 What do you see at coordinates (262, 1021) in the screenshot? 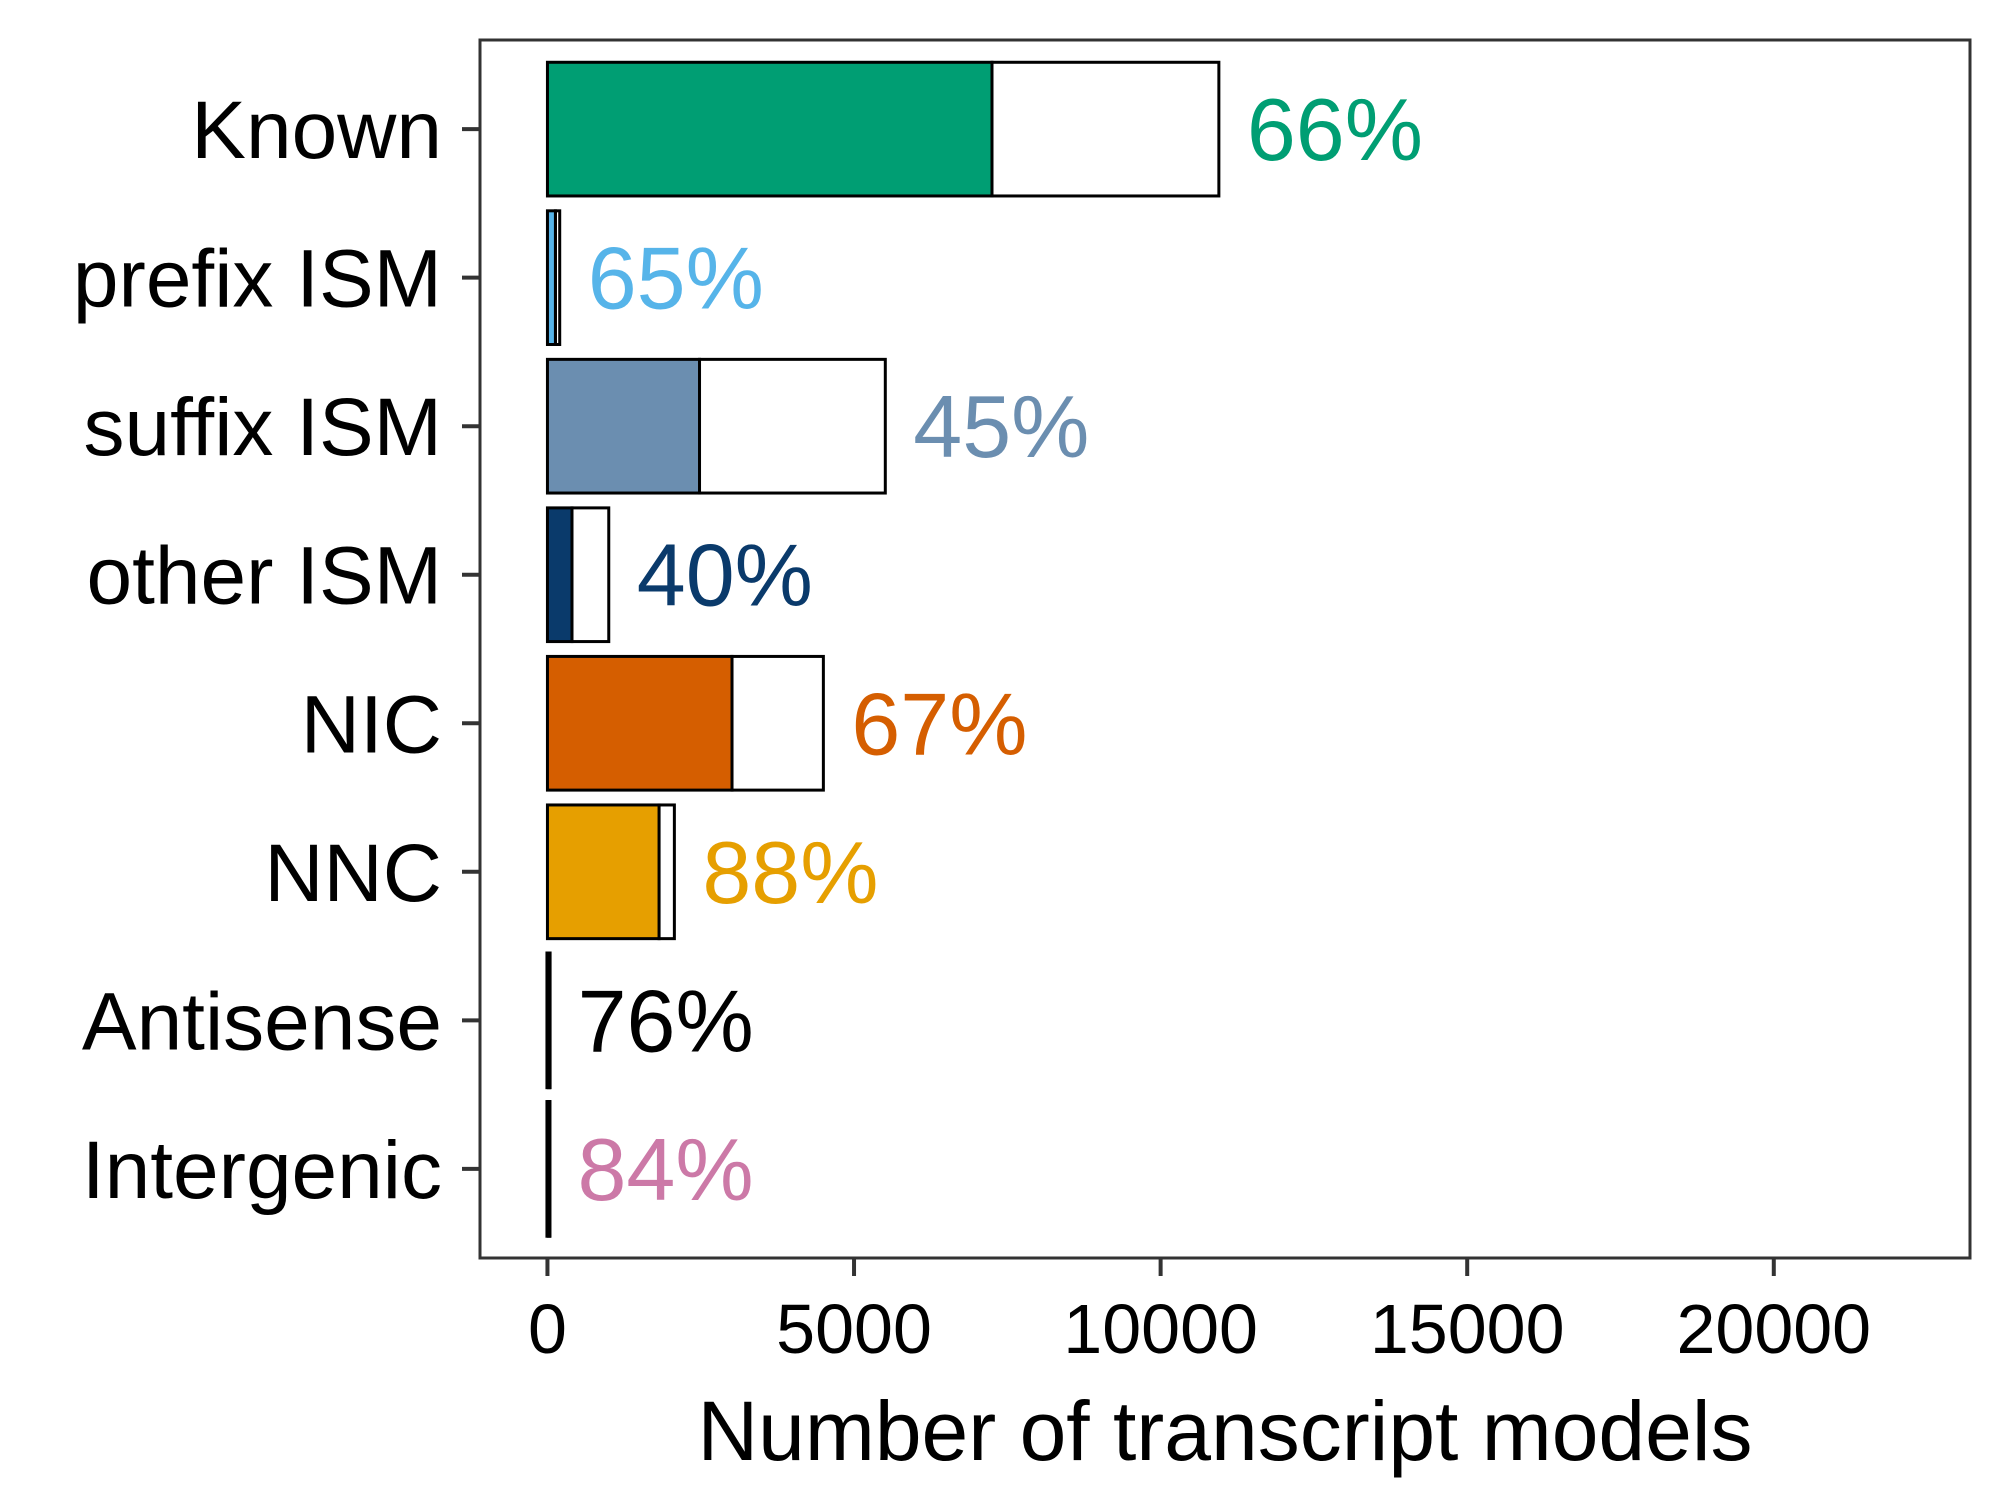
I see `category-label-6: Antisense` at bounding box center [262, 1021].